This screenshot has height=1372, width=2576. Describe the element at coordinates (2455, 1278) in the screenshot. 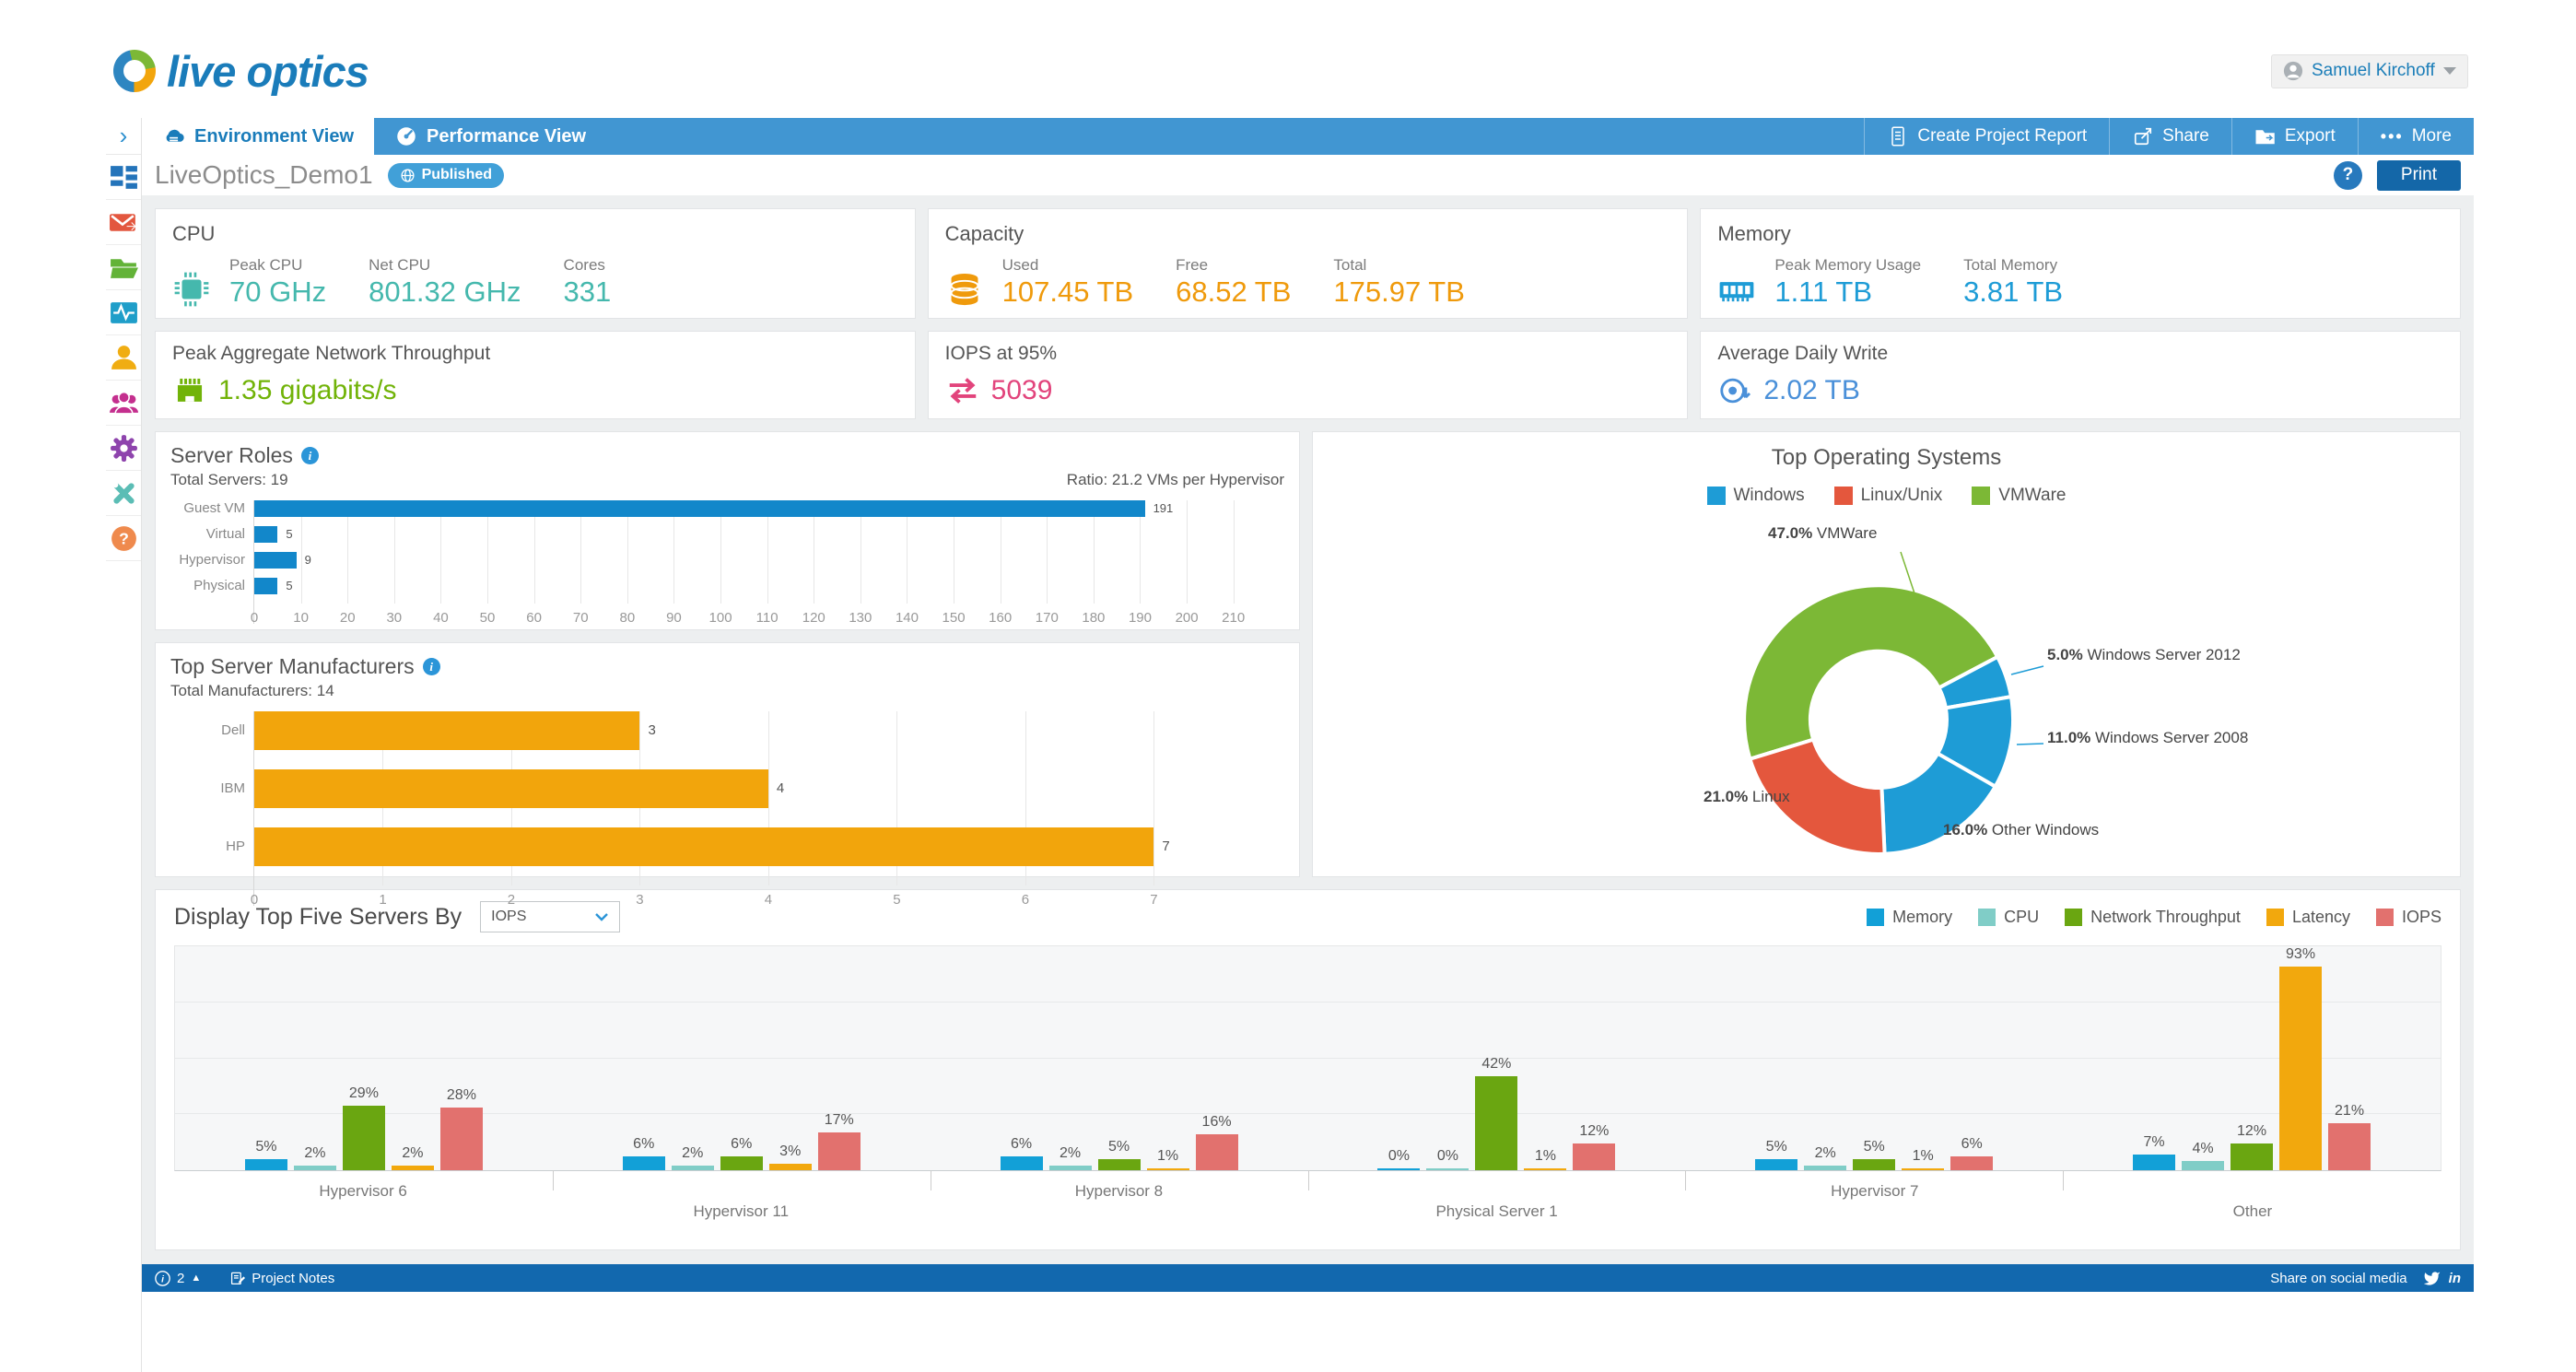

I see `linkedin-share-button: in` at that location.